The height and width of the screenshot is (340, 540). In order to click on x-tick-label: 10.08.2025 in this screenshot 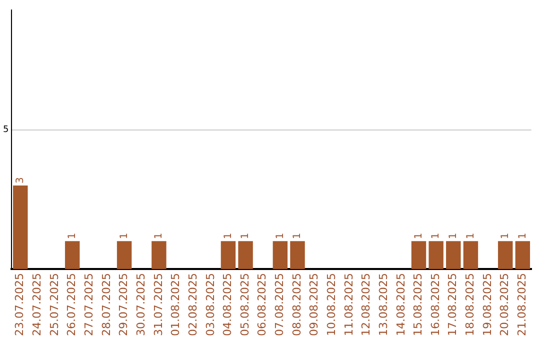, I will do `click(331, 304)`.